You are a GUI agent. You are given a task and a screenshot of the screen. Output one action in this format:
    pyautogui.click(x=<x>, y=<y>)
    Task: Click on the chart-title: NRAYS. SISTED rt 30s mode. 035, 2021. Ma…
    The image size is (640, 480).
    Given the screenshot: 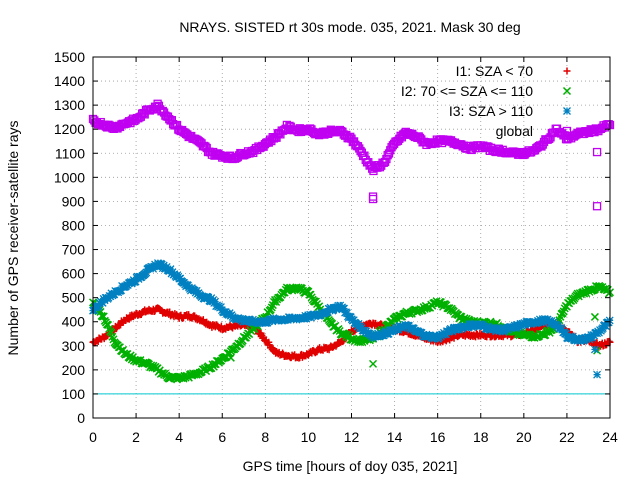 What is the action you would take?
    pyautogui.click(x=349, y=27)
    